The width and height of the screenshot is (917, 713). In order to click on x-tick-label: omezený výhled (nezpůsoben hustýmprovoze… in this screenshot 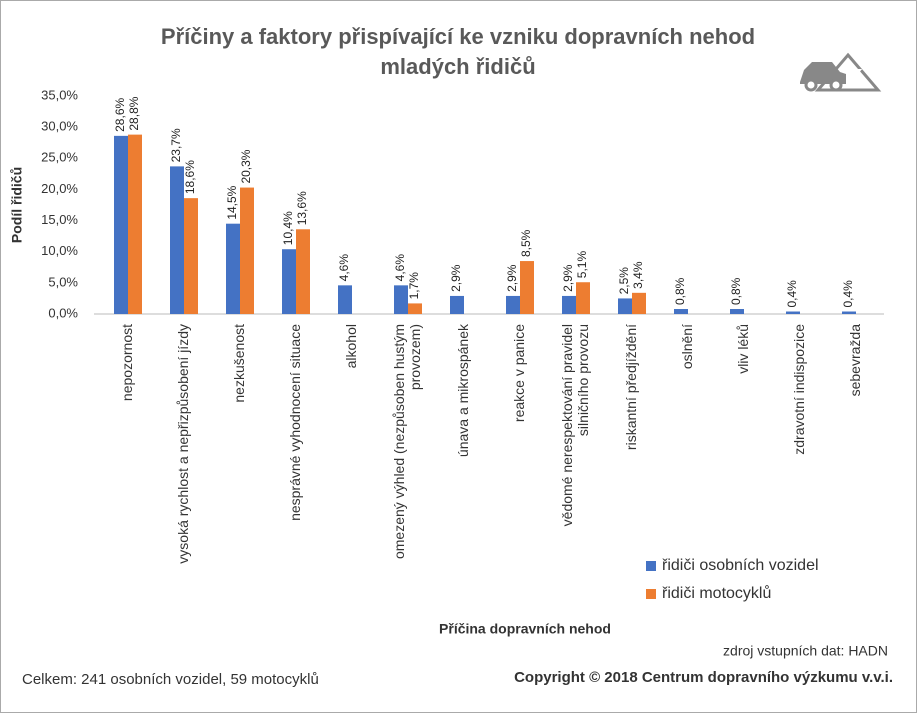, I will do `click(407, 441)`.